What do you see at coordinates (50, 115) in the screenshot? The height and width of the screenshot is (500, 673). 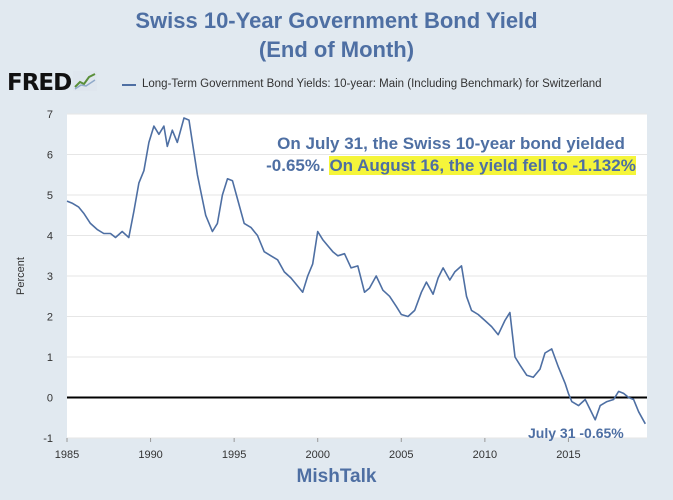 I see `y-tick-label: 7` at bounding box center [50, 115].